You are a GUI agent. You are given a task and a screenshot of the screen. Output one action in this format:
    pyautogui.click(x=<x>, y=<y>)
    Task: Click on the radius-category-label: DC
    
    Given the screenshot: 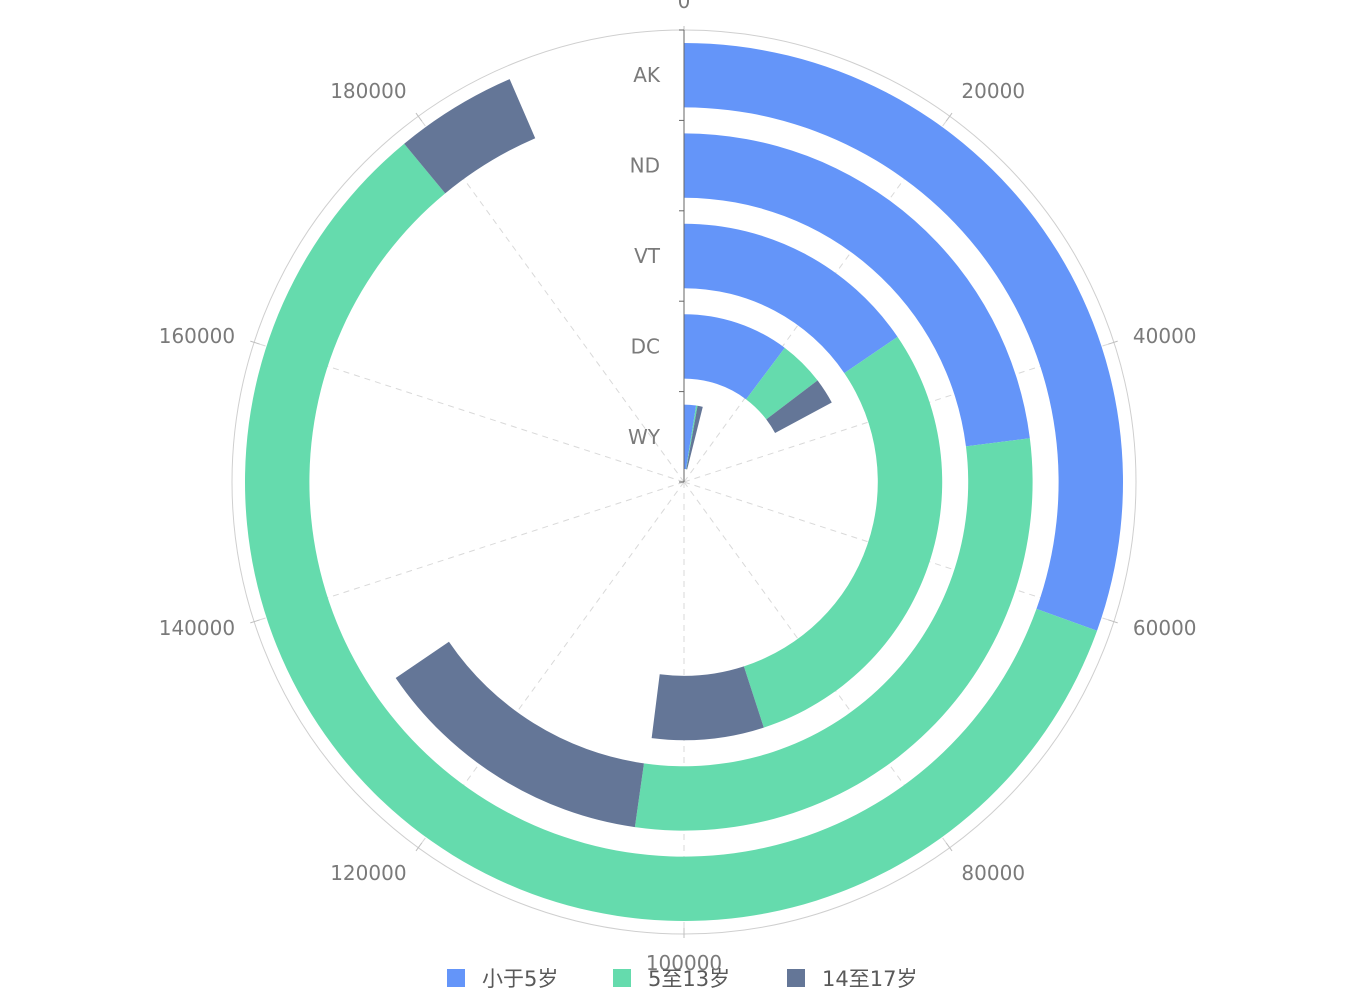 What is the action you would take?
    pyautogui.click(x=645, y=346)
    